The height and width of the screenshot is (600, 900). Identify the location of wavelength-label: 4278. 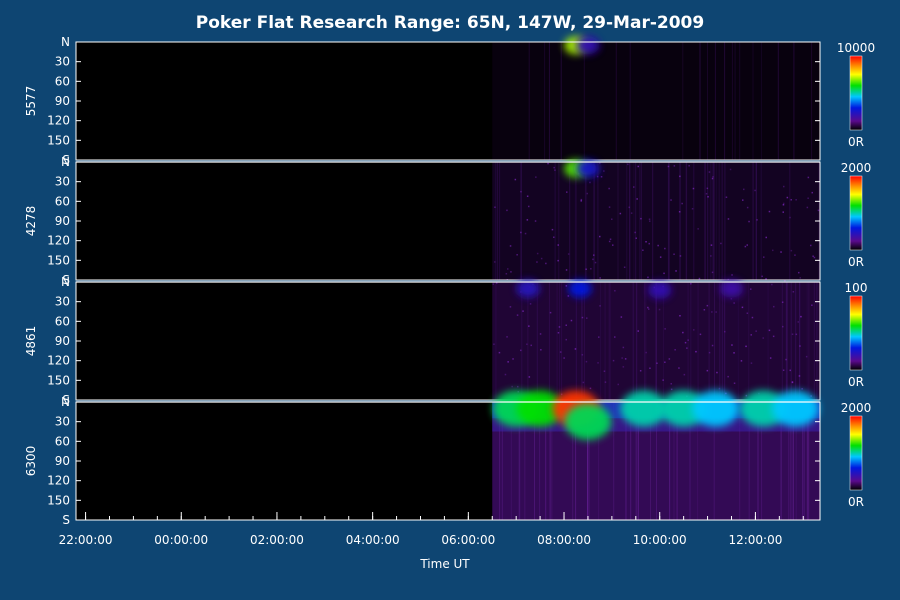
(31, 221).